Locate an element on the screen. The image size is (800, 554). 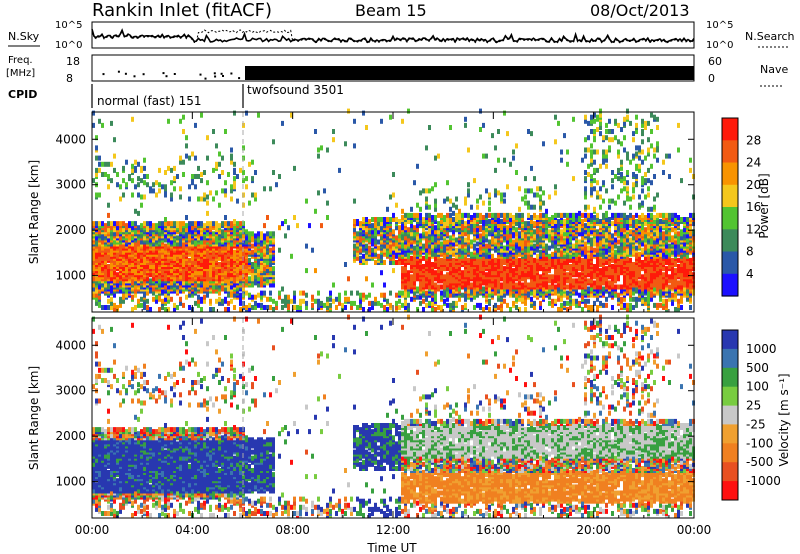
freq-dot is located at coordinates (231, 73).